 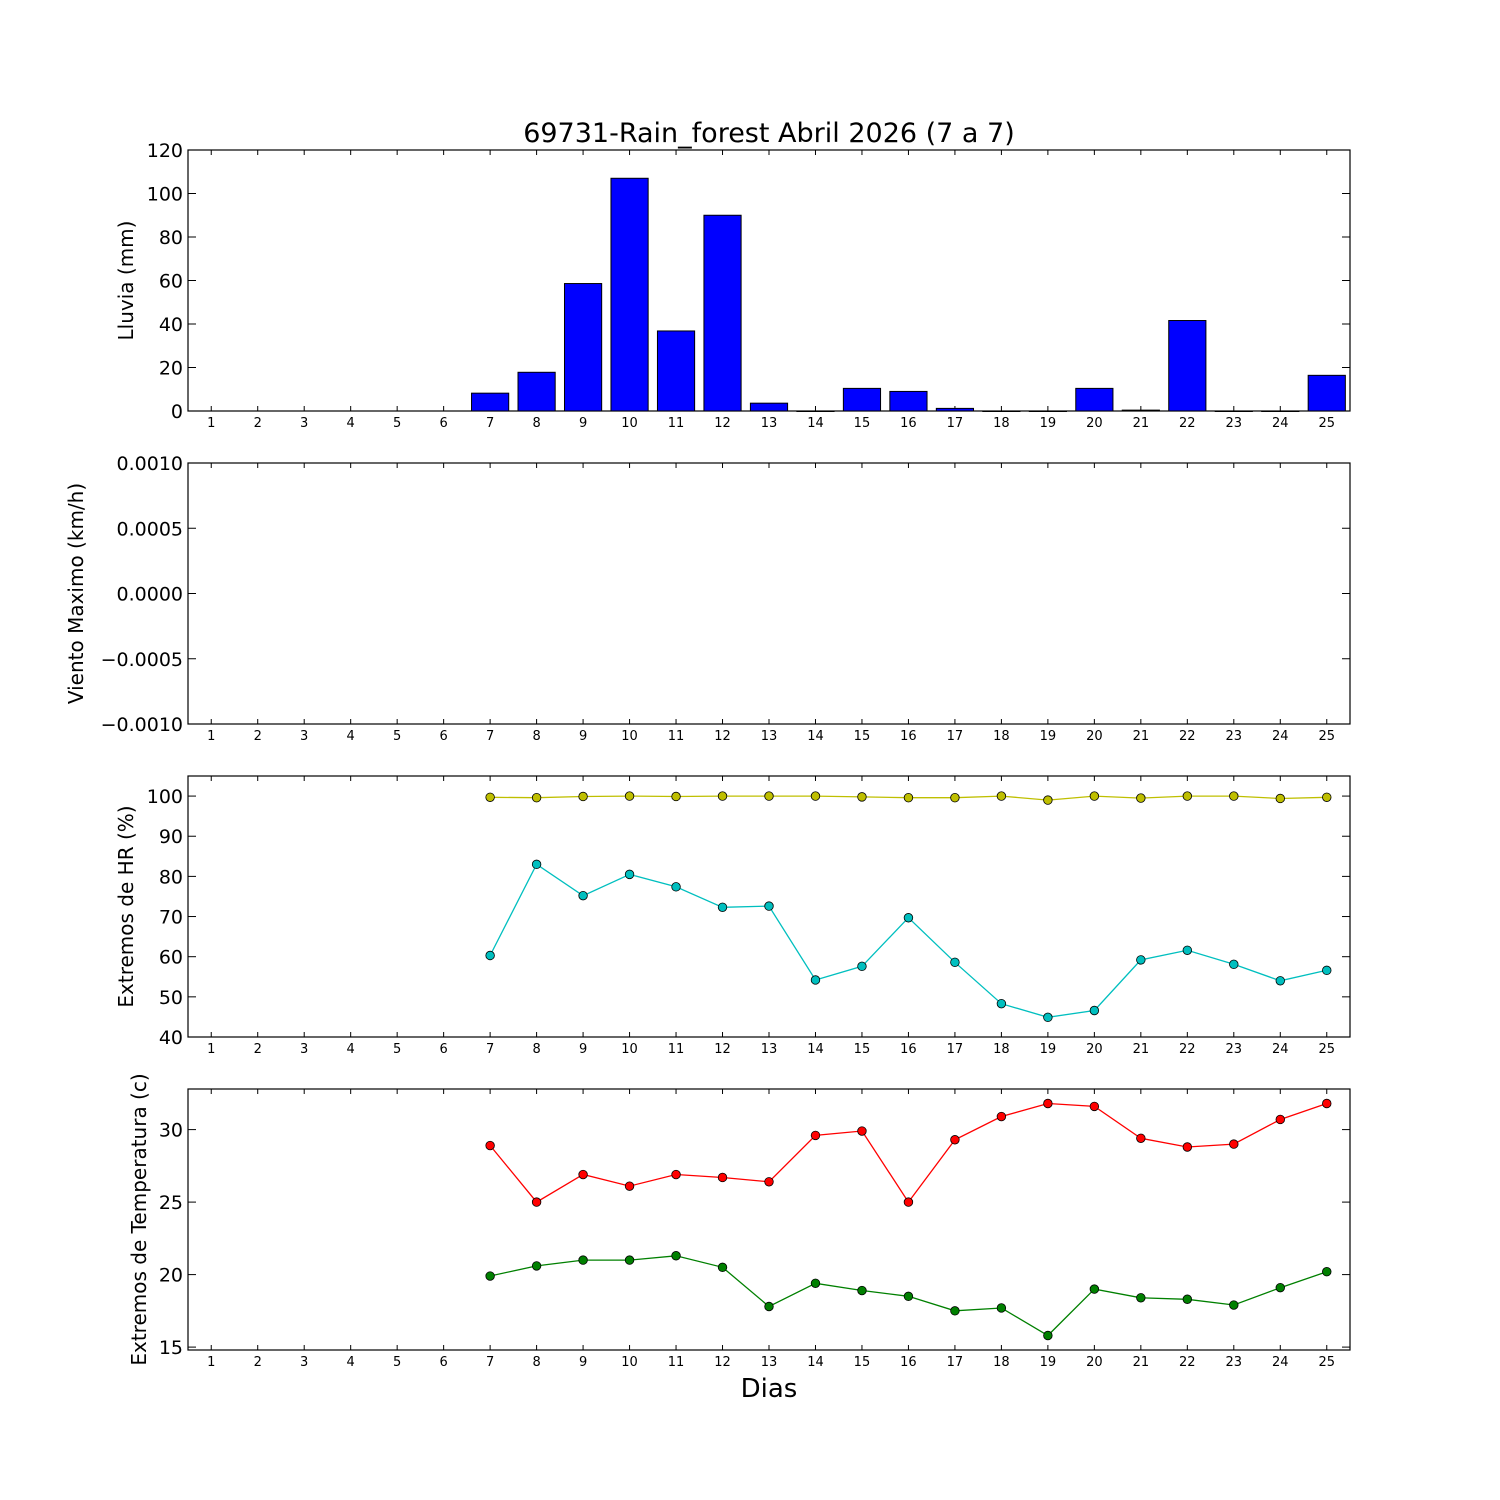 I want to click on y-axis-label: Lluvia (mm), so click(x=126, y=281).